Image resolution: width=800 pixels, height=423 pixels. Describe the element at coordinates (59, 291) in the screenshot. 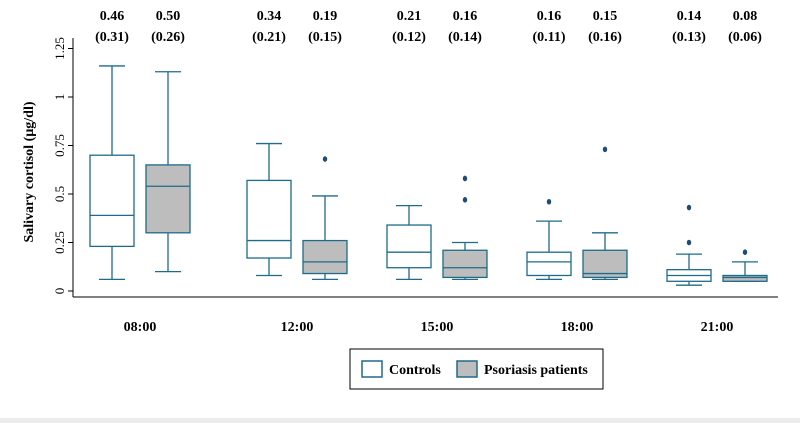

I see `y-tick-label: 0` at that location.